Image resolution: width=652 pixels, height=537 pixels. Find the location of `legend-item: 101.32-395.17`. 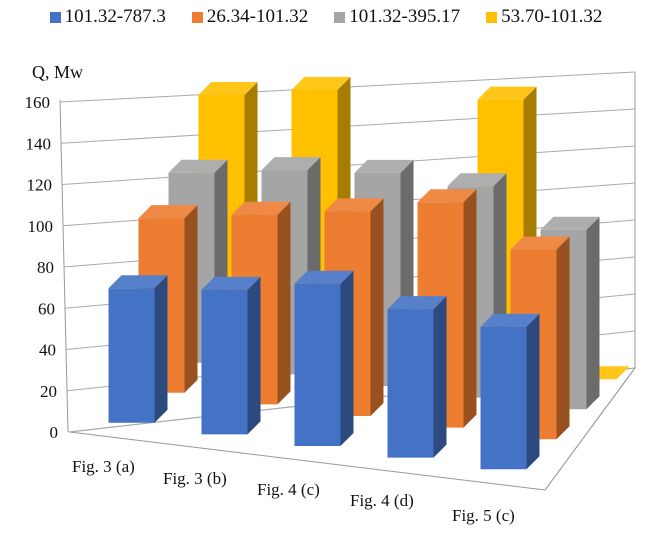

legend-item: 101.32-395.17 is located at coordinates (397, 17).